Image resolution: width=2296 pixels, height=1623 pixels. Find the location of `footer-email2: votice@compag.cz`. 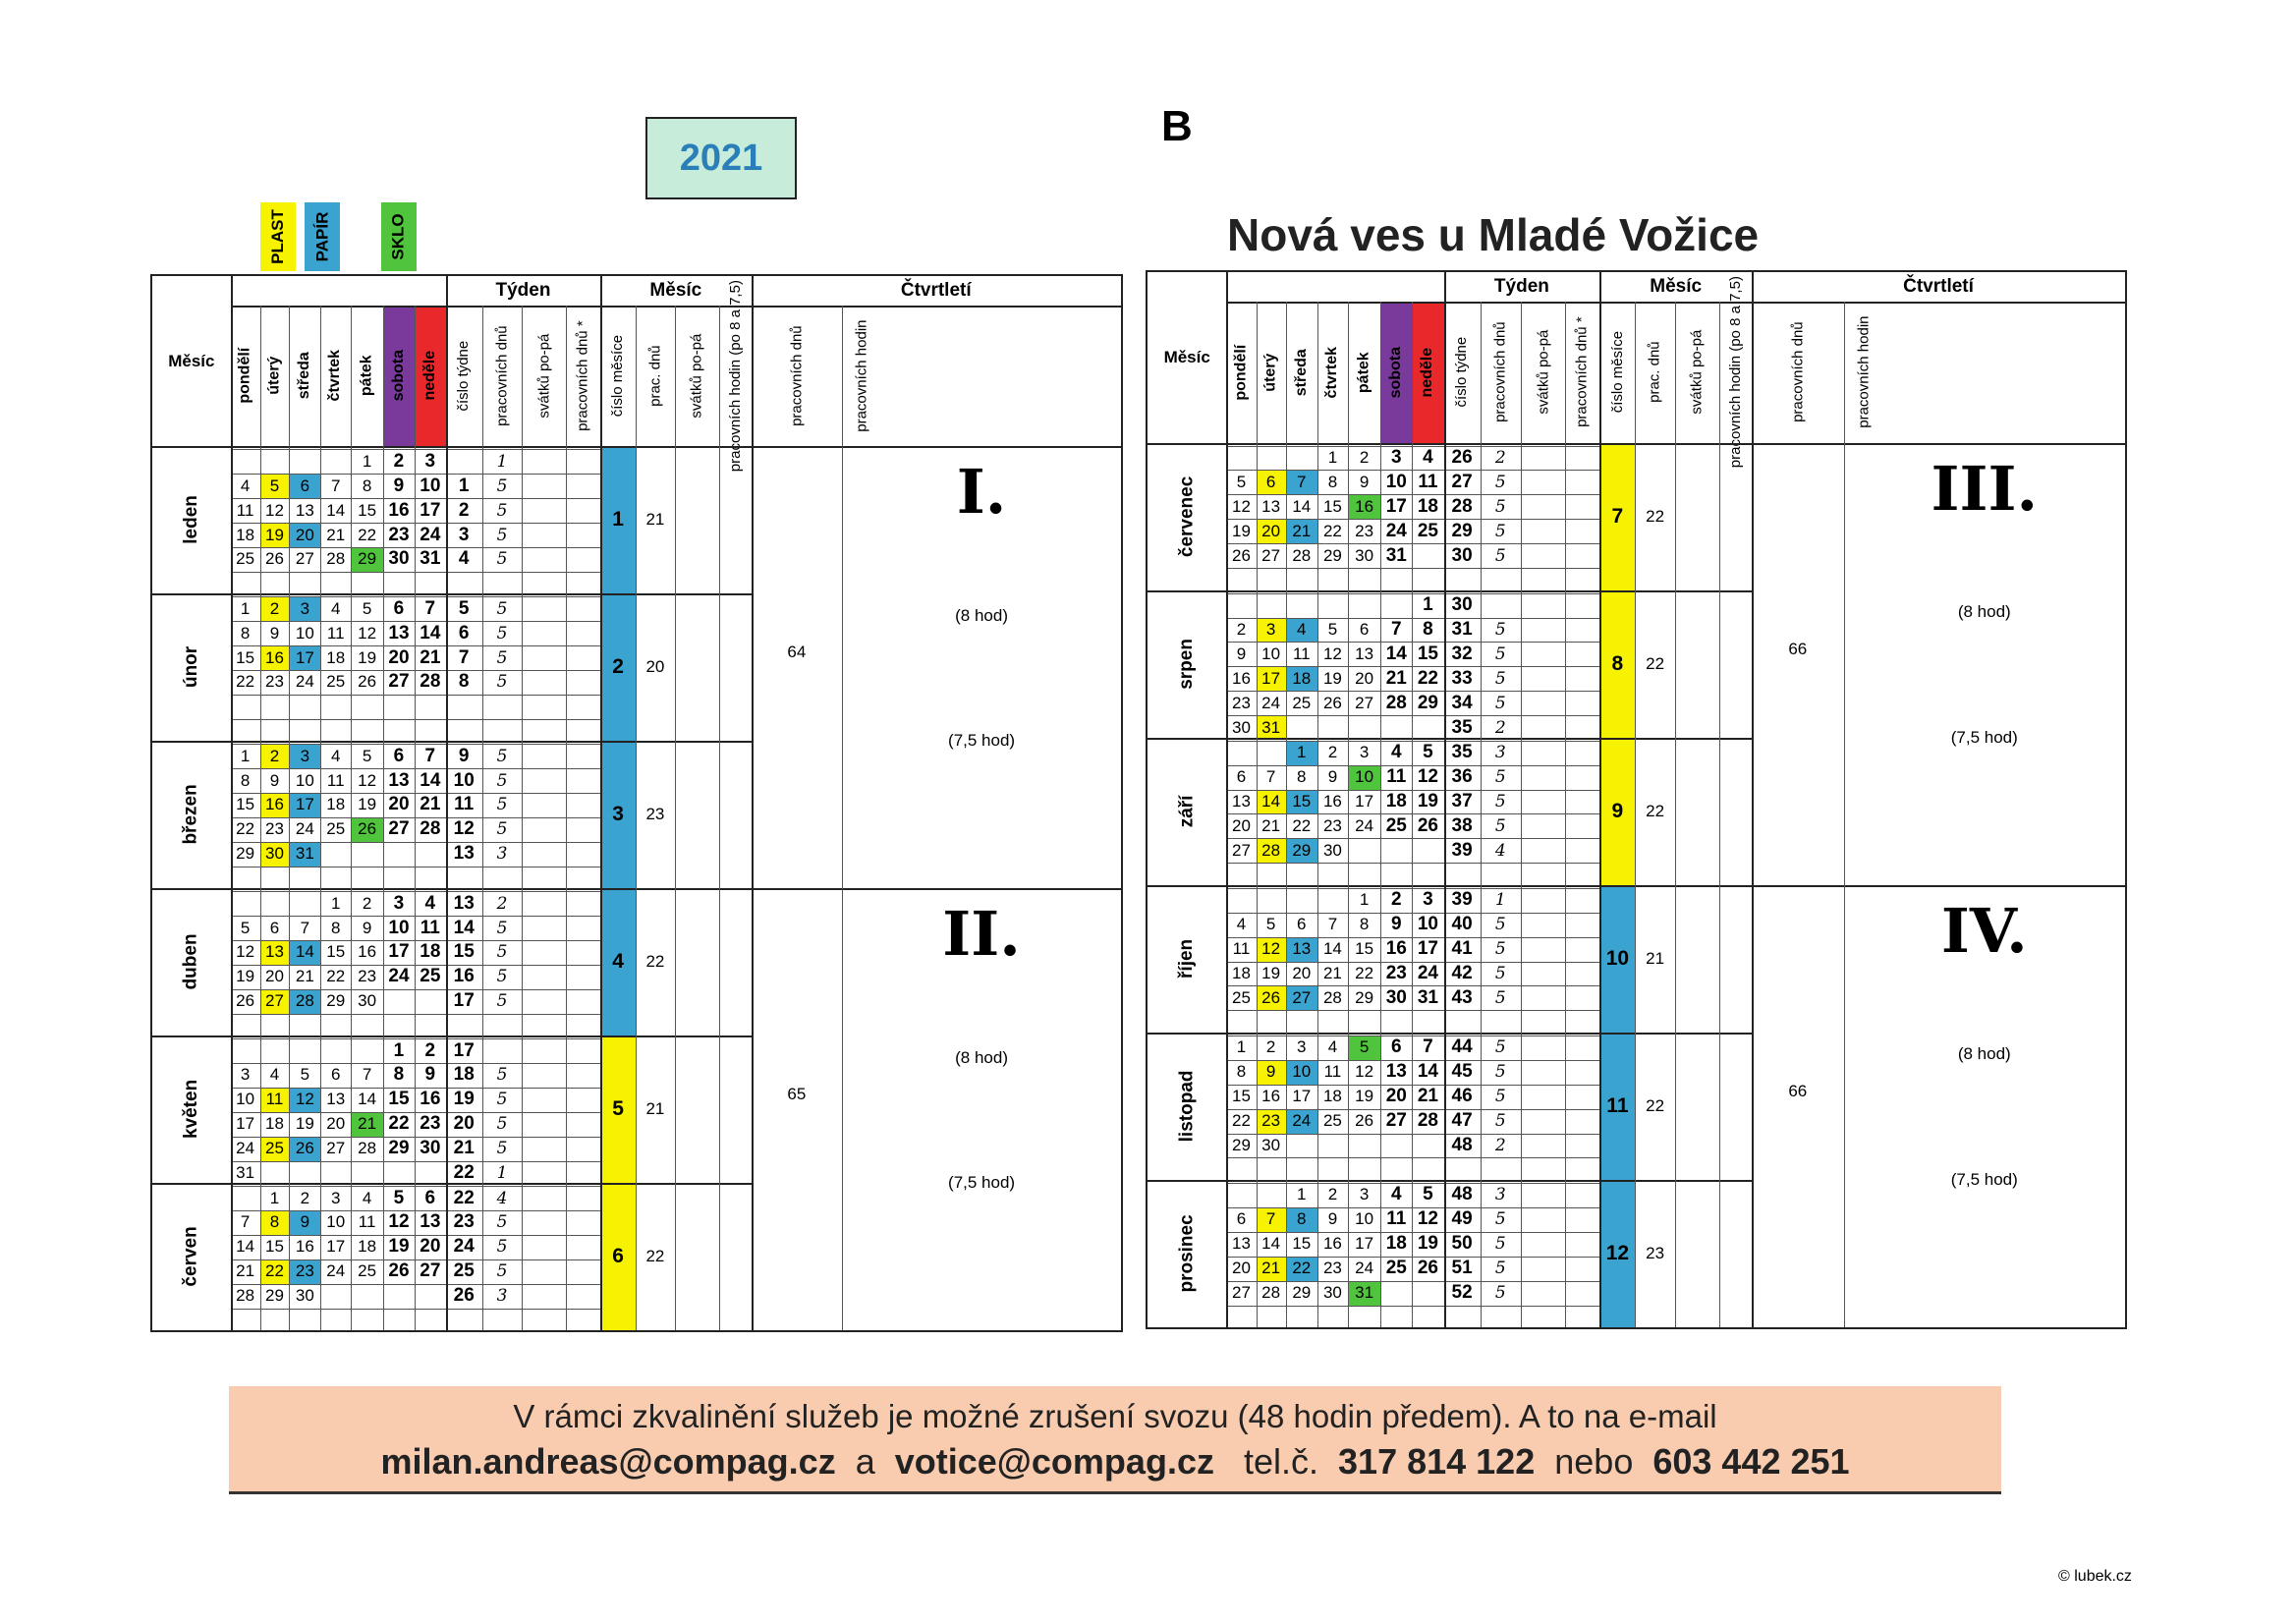

footer-email2: votice@compag.cz is located at coordinates (1054, 1461).